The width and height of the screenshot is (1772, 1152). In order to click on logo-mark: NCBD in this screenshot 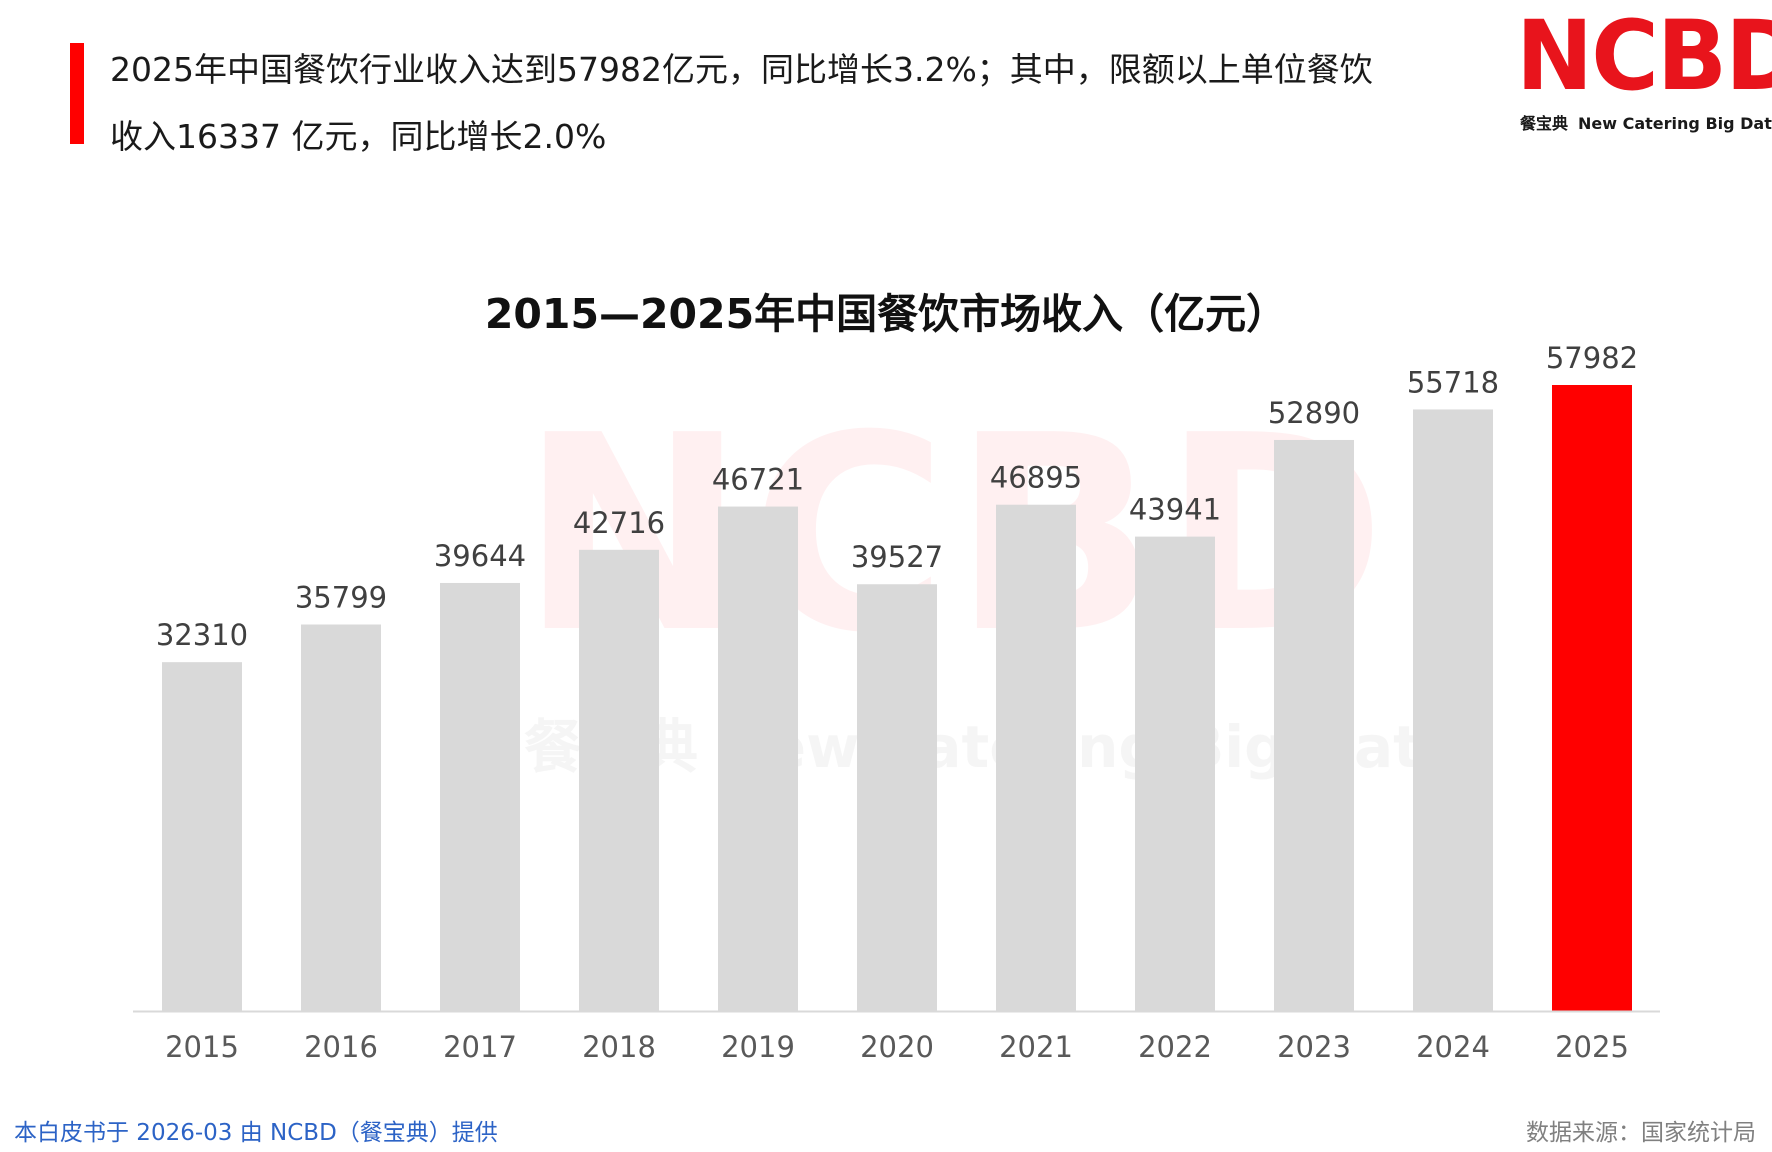, I will do `click(1644, 56)`.